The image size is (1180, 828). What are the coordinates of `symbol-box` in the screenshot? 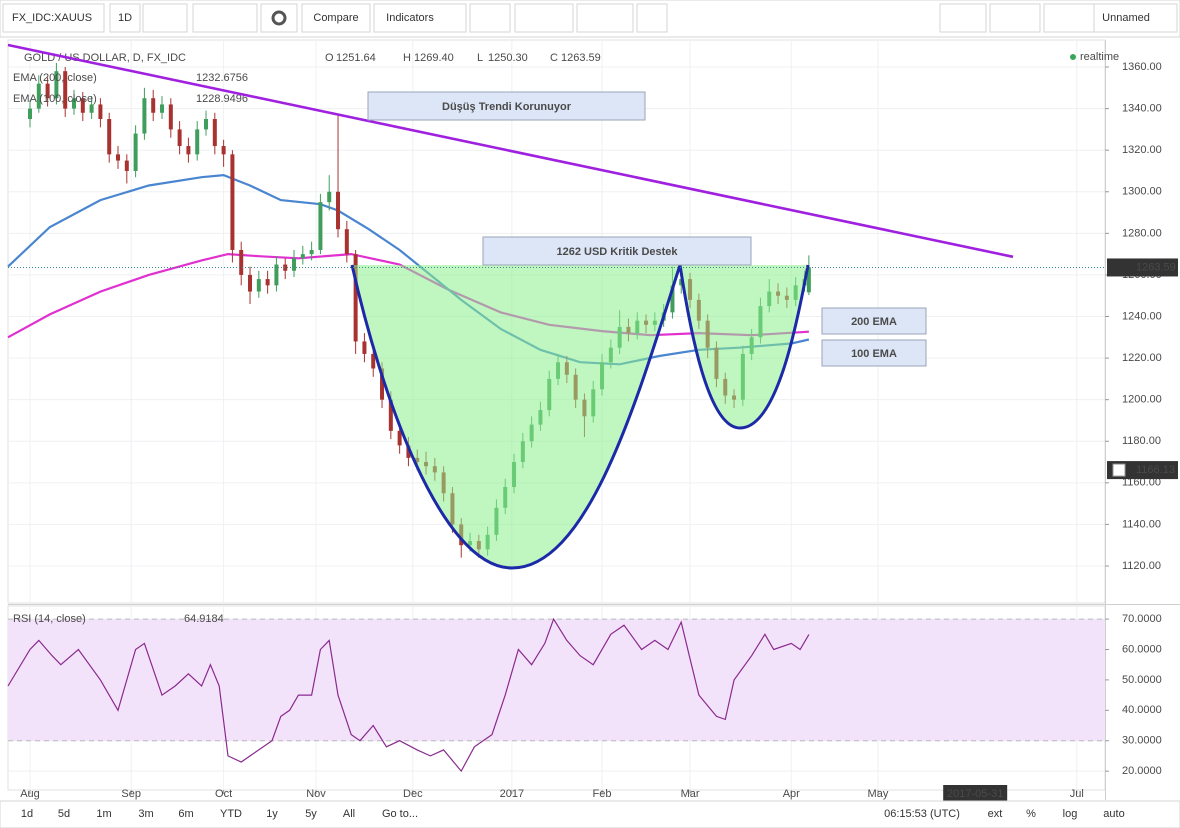 It's located at (53, 18).